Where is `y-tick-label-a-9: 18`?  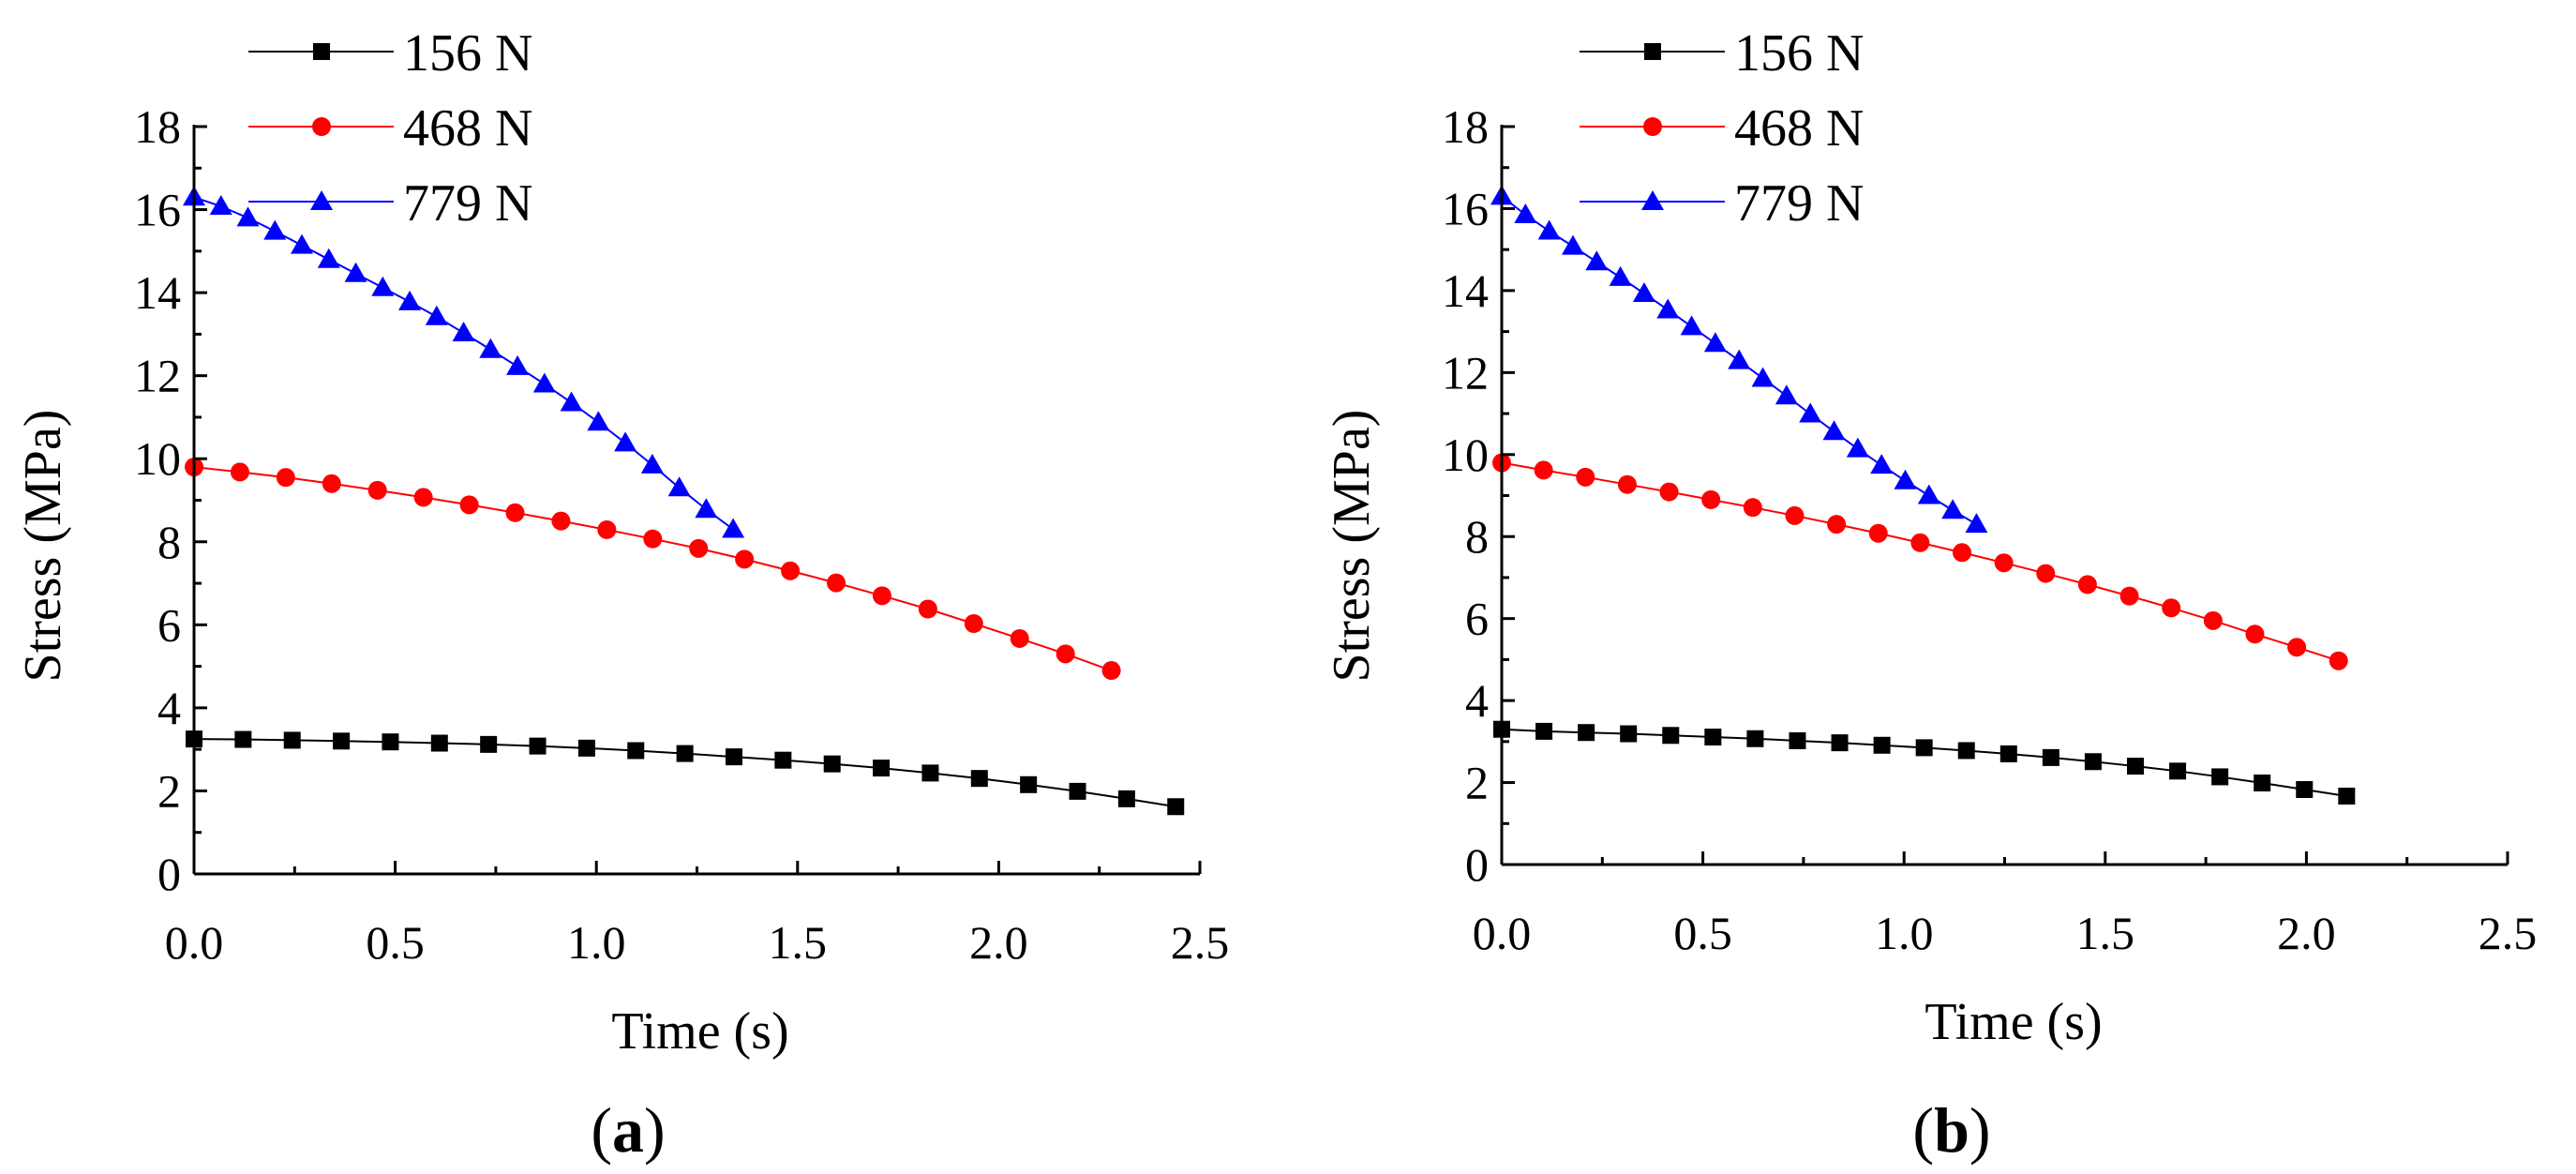 y-tick-label-a-9: 18 is located at coordinates (157, 126).